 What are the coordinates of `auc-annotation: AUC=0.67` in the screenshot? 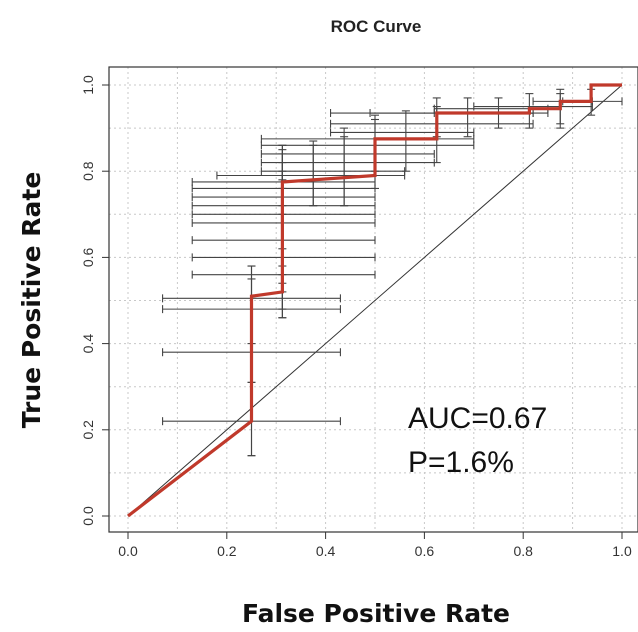 It's located at (477, 418).